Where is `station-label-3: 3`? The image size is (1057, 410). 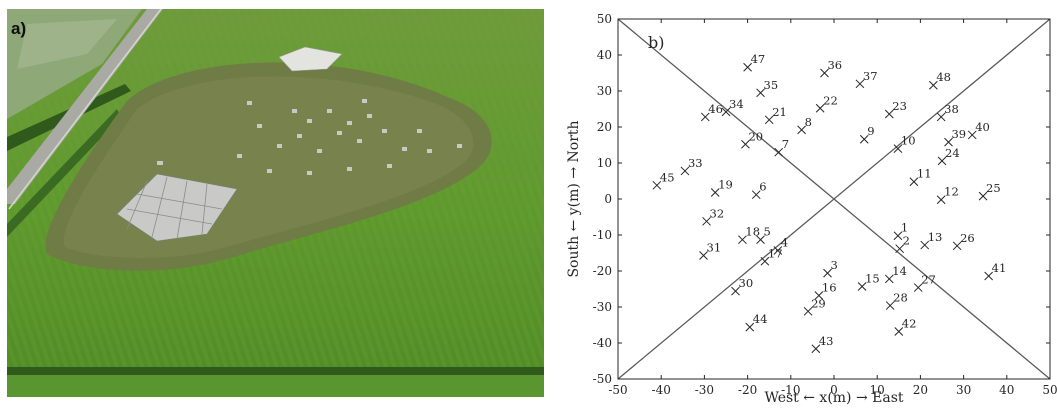 station-label-3: 3 is located at coordinates (834, 265).